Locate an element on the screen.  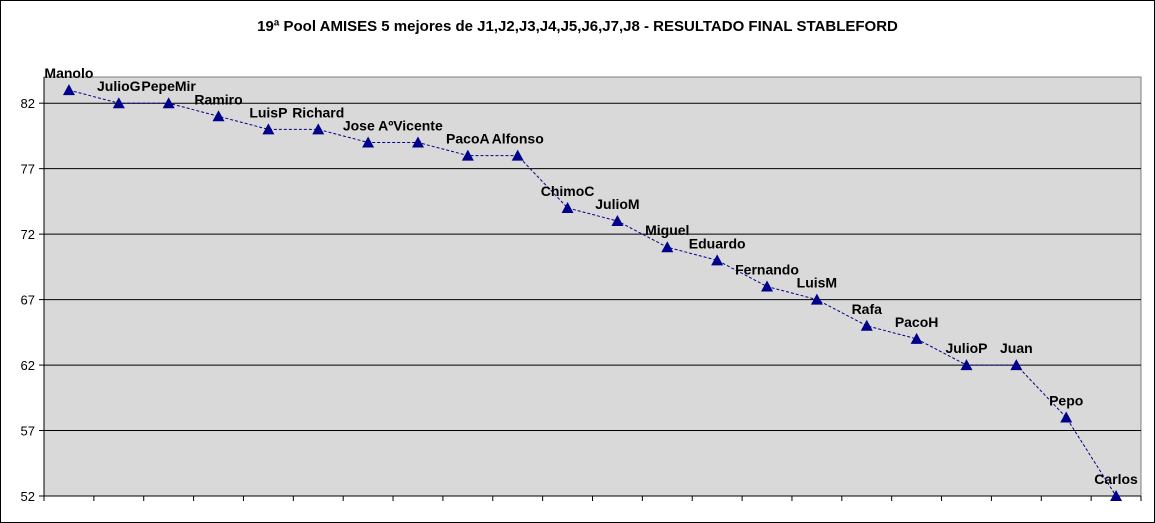
y-tick-label: 77 is located at coordinates (28, 169).